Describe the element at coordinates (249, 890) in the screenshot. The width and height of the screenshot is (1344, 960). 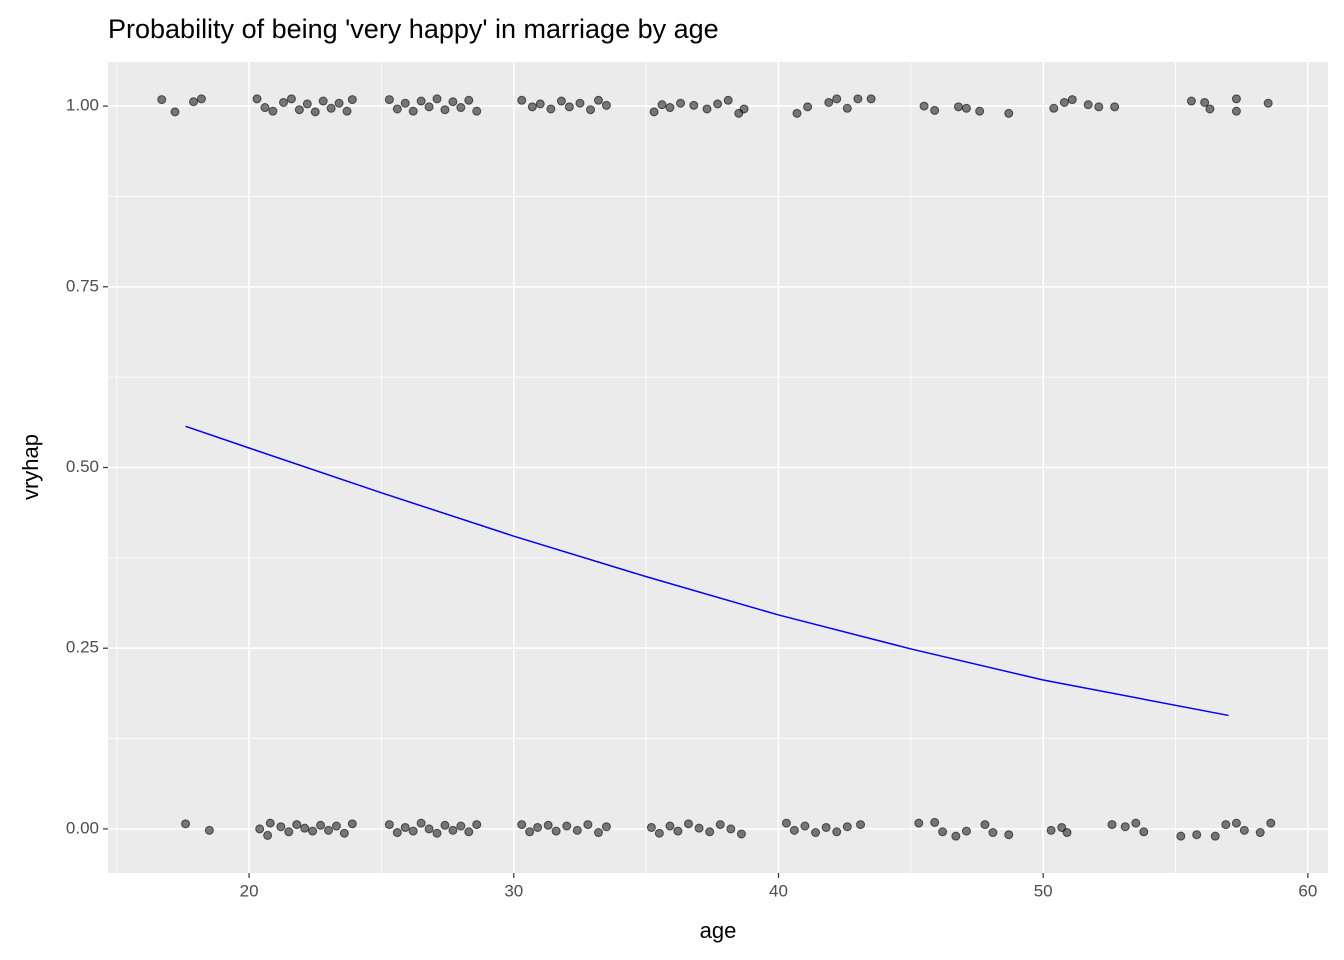
I see `x-tick-label: 20` at that location.